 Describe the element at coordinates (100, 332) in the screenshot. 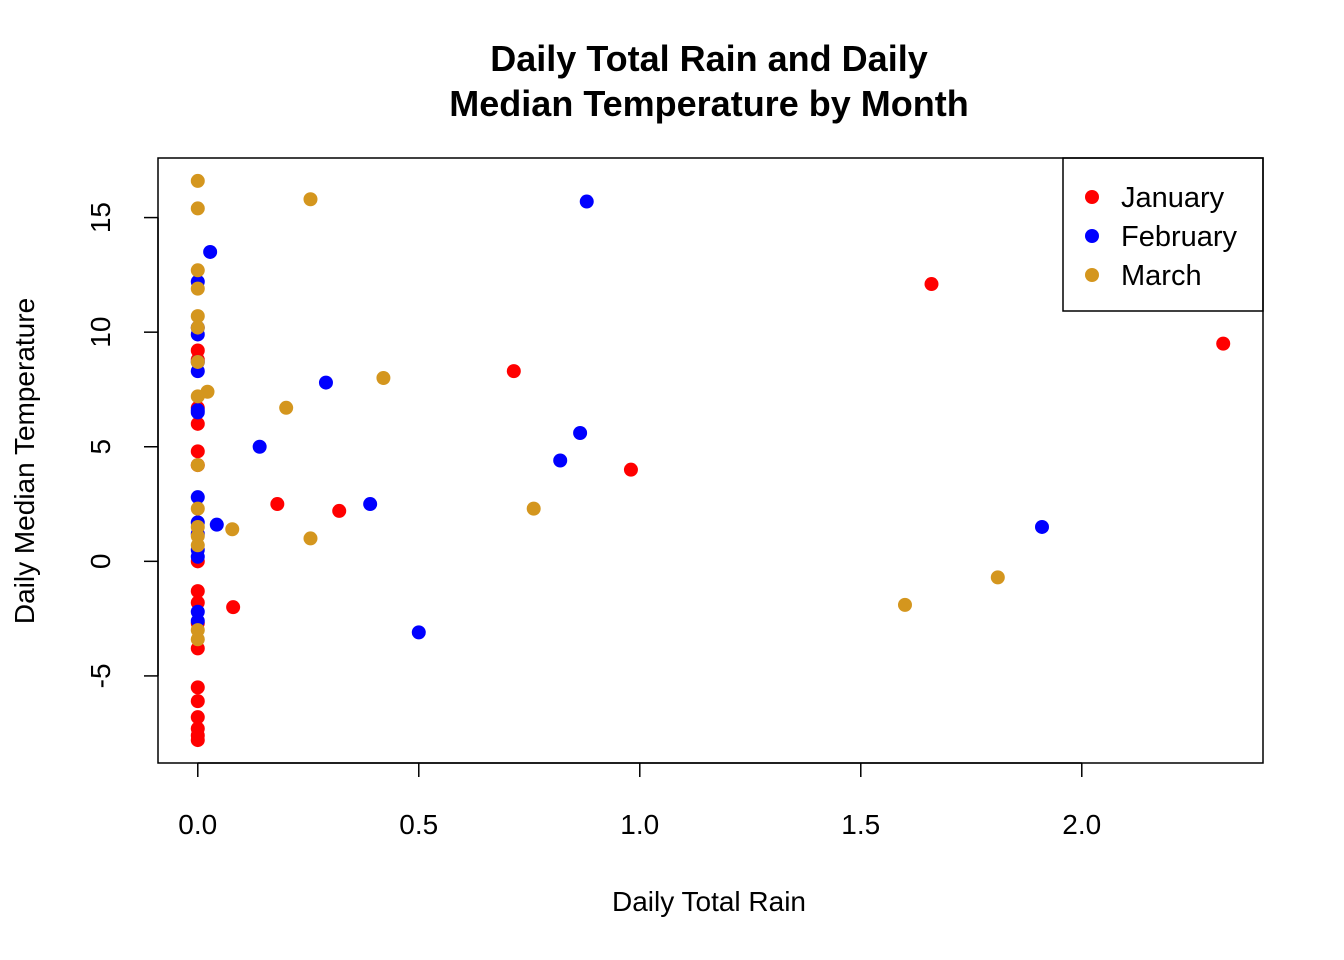

I see `y-tick-label: 10` at that location.